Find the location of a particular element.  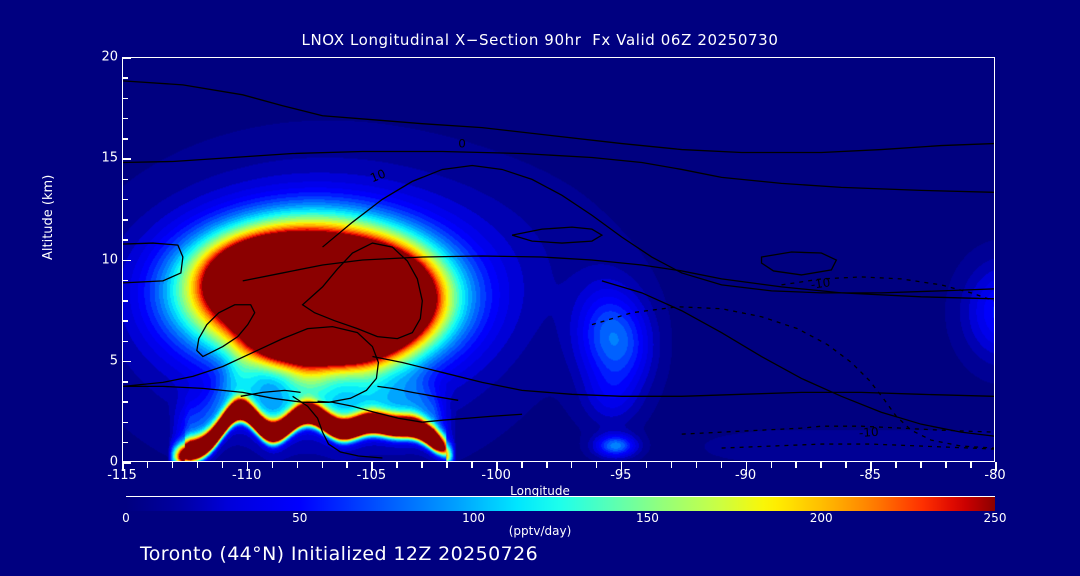

colorbar-units: (pptv/day) is located at coordinates (540, 531).